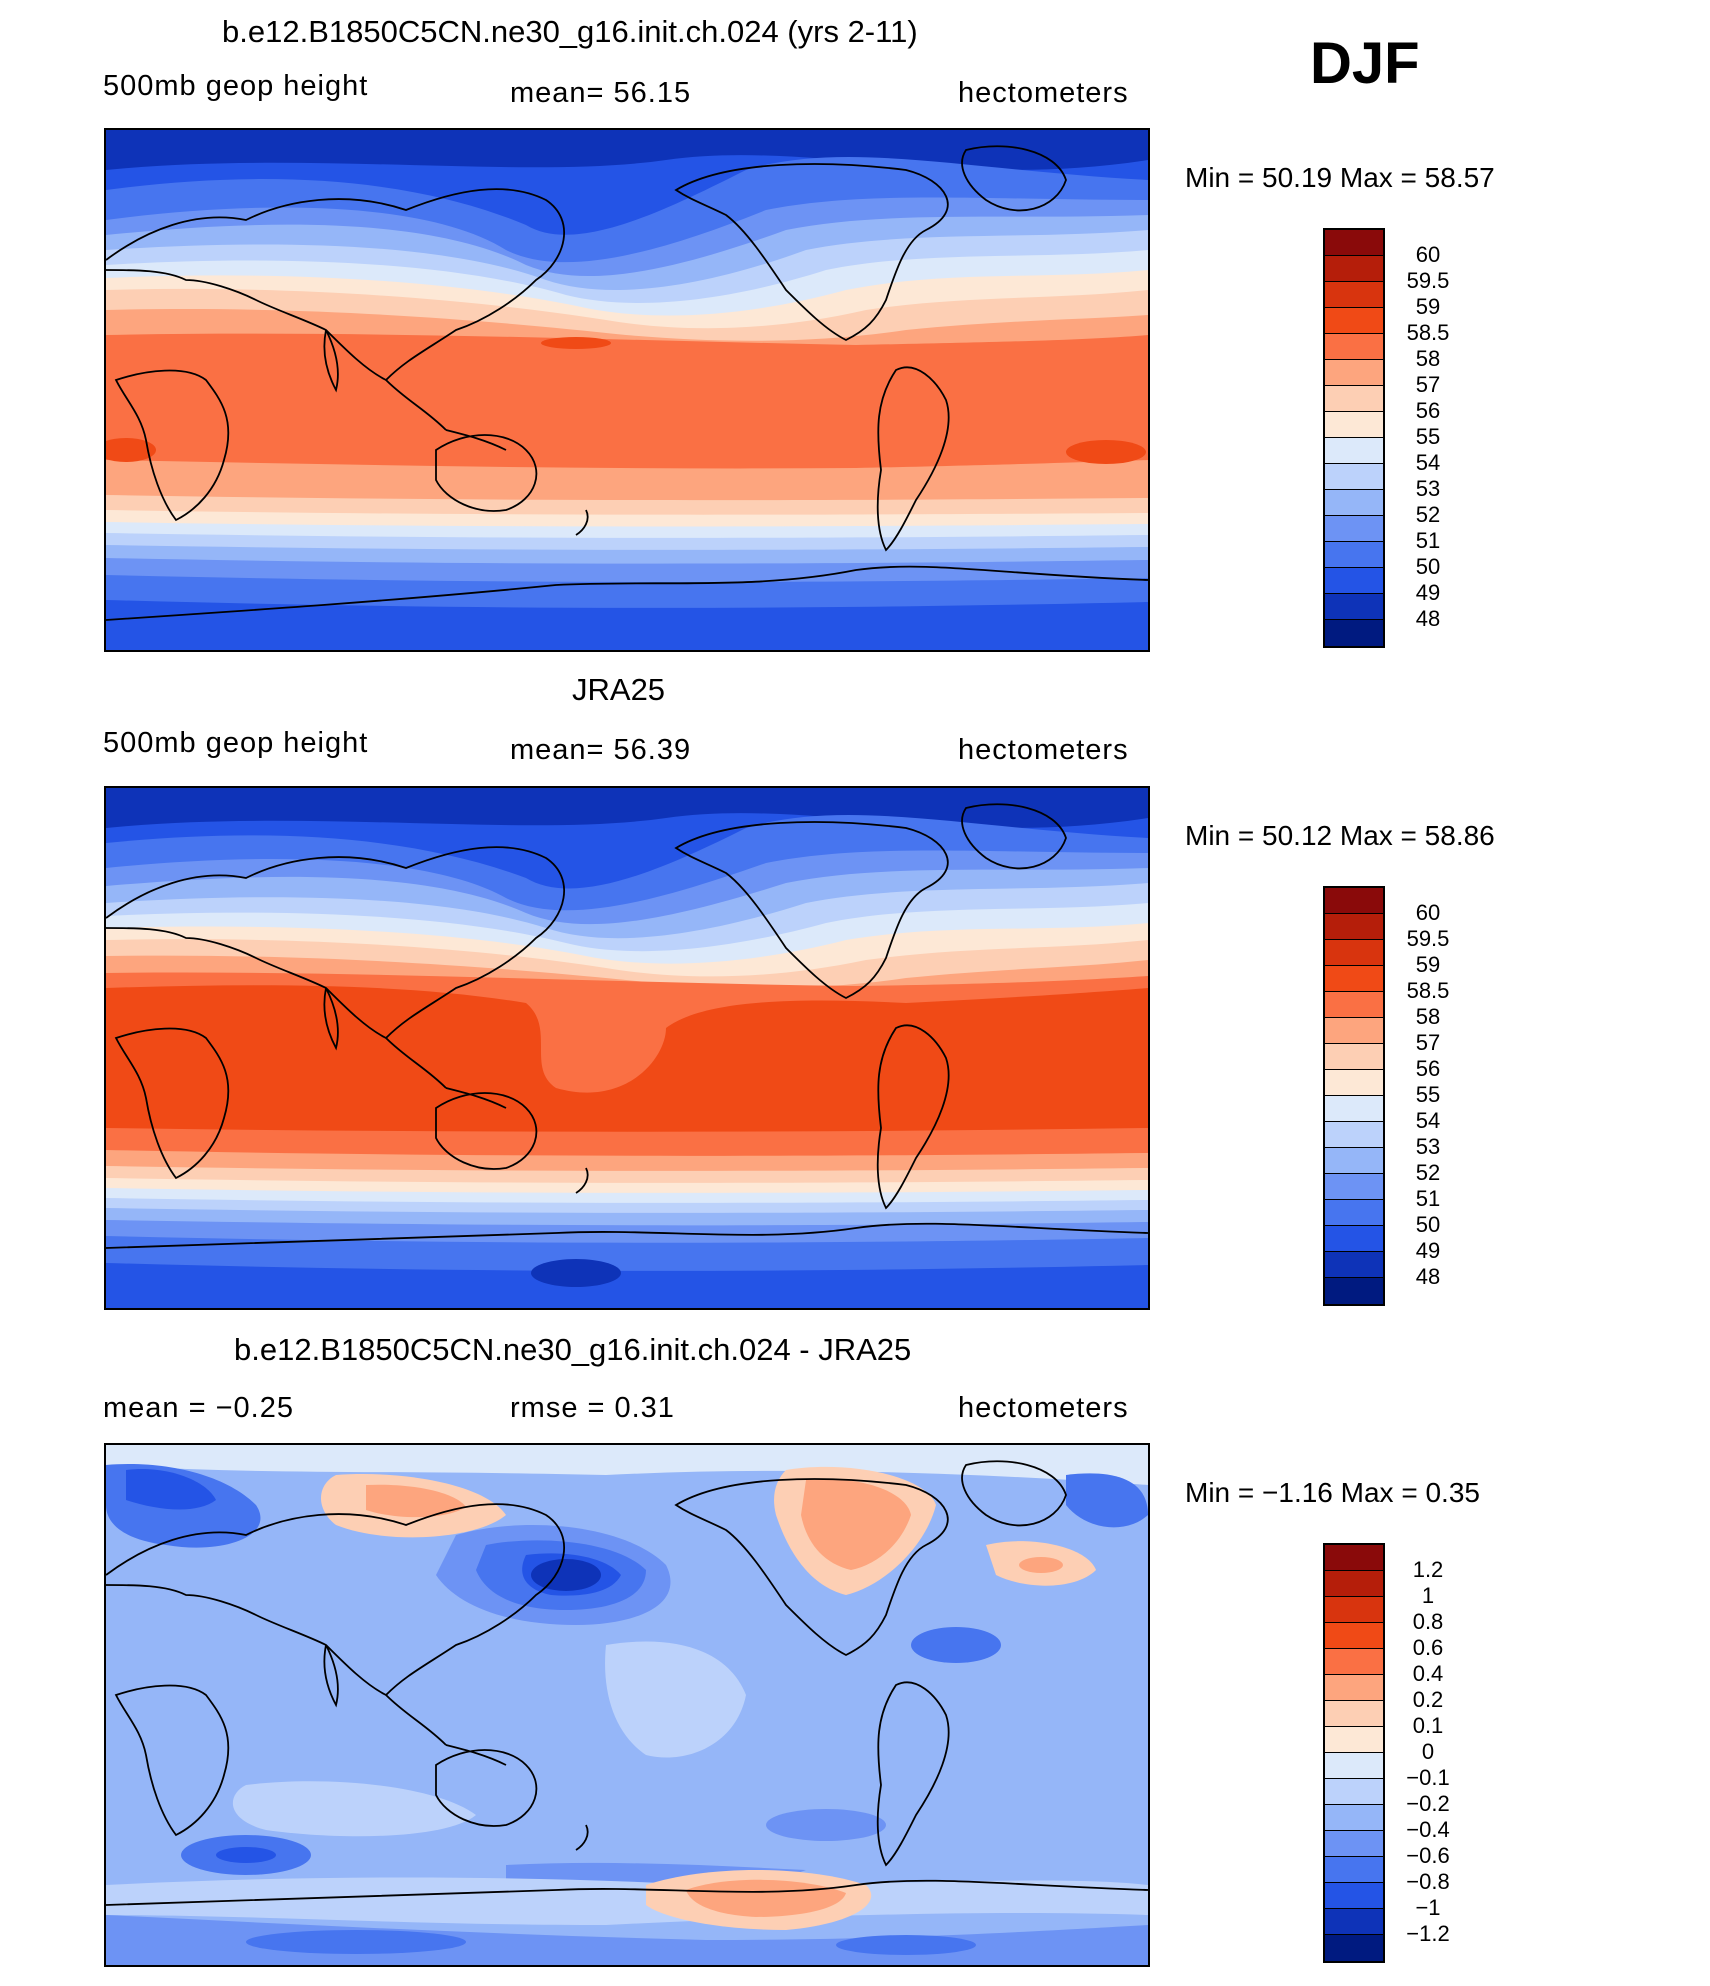 Image resolution: width=1710 pixels, height=1986 pixels. What do you see at coordinates (1428, 436) in the screenshot?
I see `colorbar-label: 55` at bounding box center [1428, 436].